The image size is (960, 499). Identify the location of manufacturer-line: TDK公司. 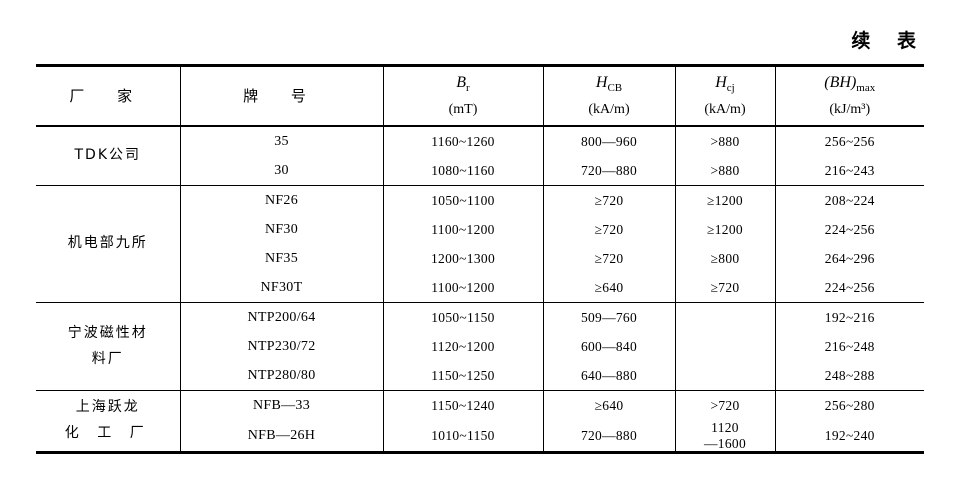
(107, 155).